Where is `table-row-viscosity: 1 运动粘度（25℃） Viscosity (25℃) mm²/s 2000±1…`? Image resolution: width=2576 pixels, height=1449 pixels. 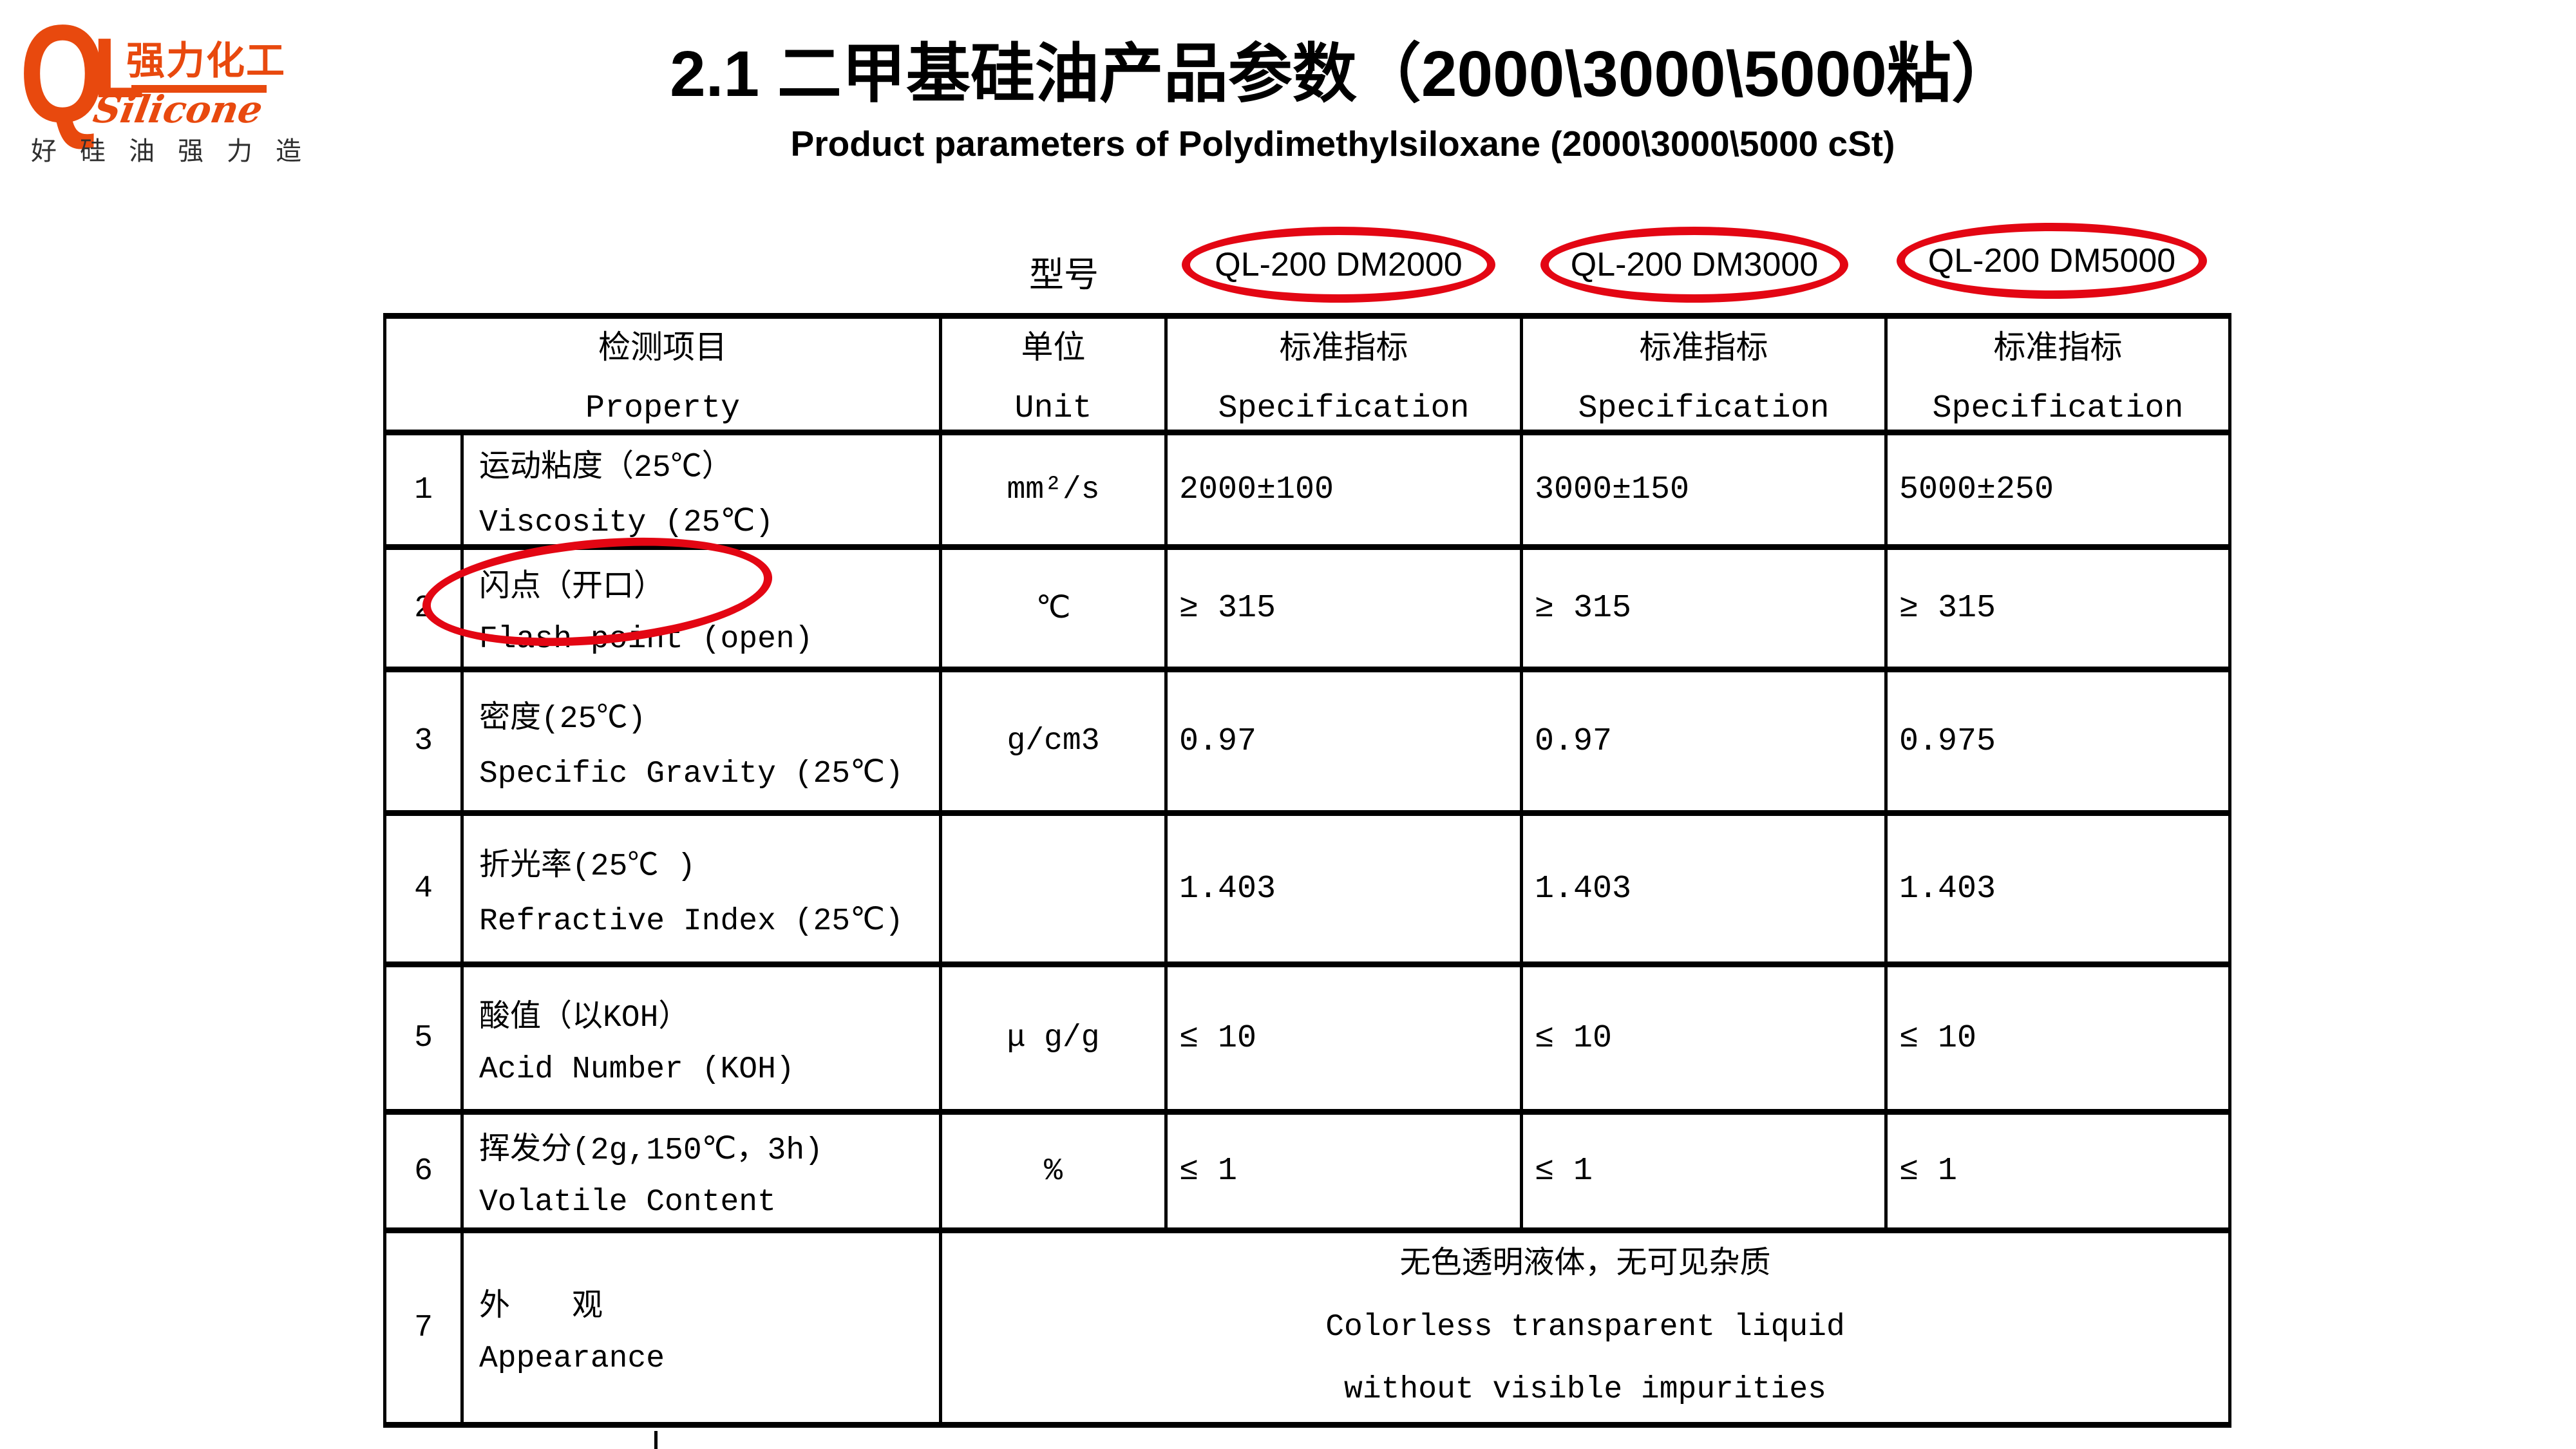 table-row-viscosity: 1 运动粘度（25℃） Viscosity (25℃) mm²/s 2000±1… is located at coordinates (1307, 490).